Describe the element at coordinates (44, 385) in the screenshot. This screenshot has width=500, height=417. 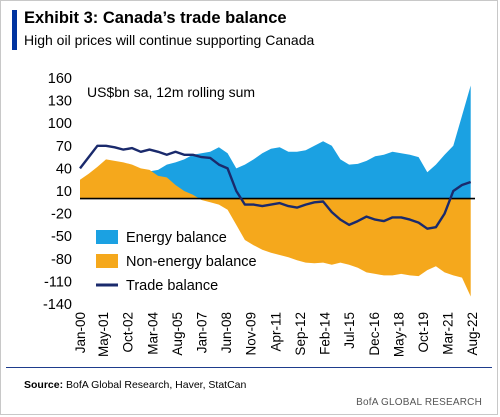
I see `source-label: Source:` at that location.